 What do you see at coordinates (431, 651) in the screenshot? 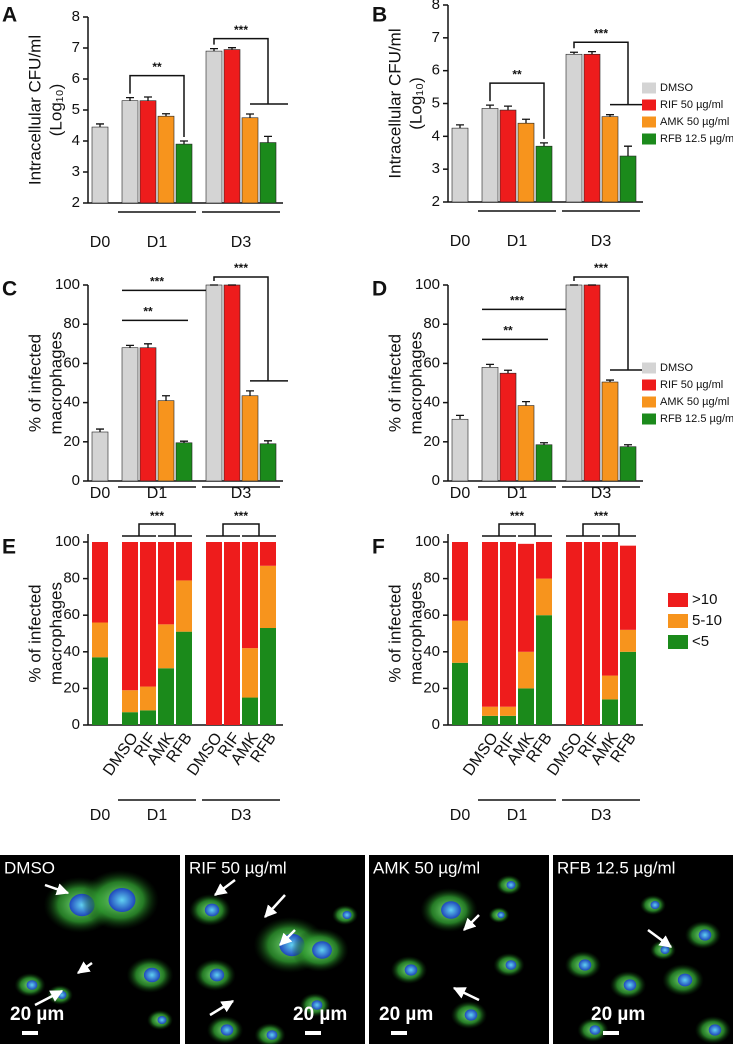
I see `y-tick-label: 40` at bounding box center [431, 651].